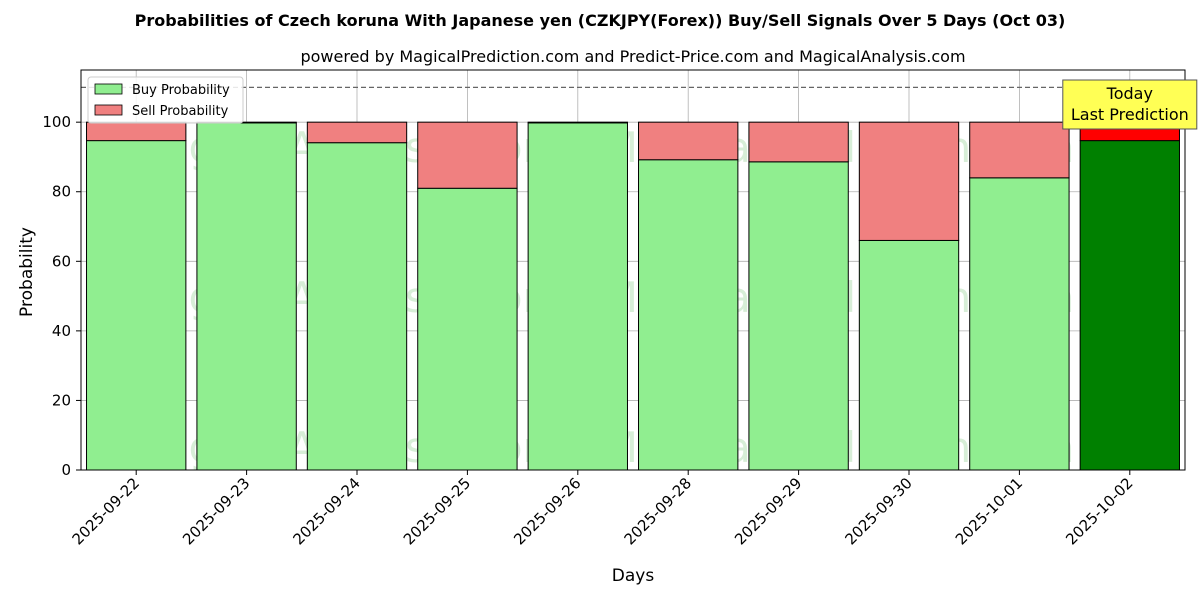  Describe the element at coordinates (633, 576) in the screenshot. I see `x-axis-label: Days` at that location.